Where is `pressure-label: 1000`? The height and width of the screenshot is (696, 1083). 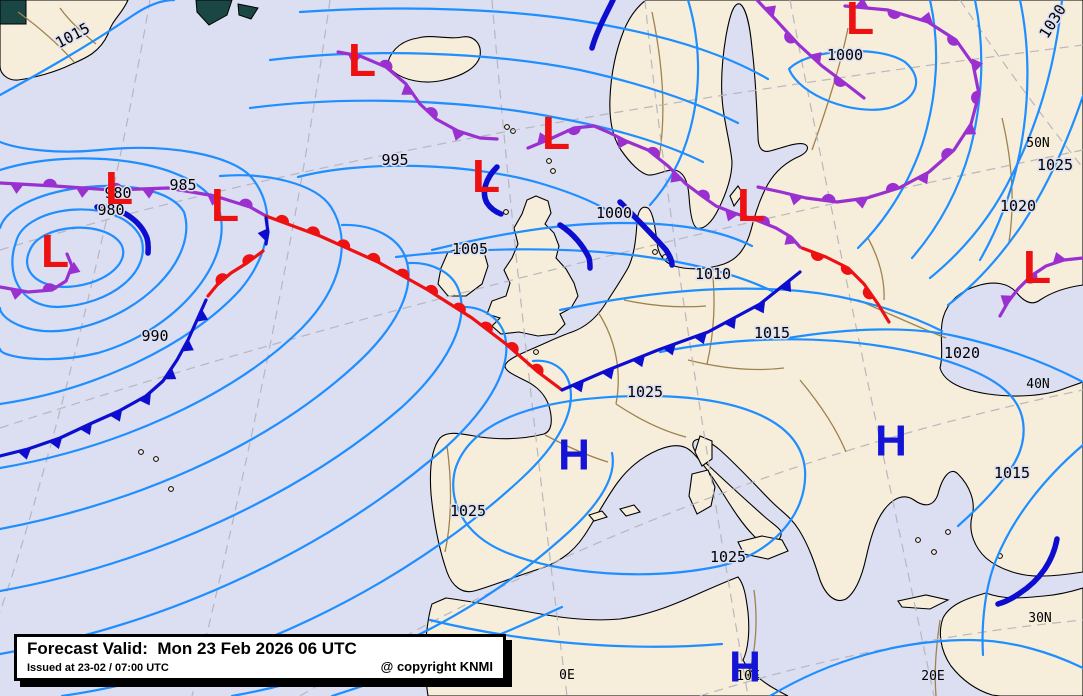 pressure-label: 1000 is located at coordinates (614, 213).